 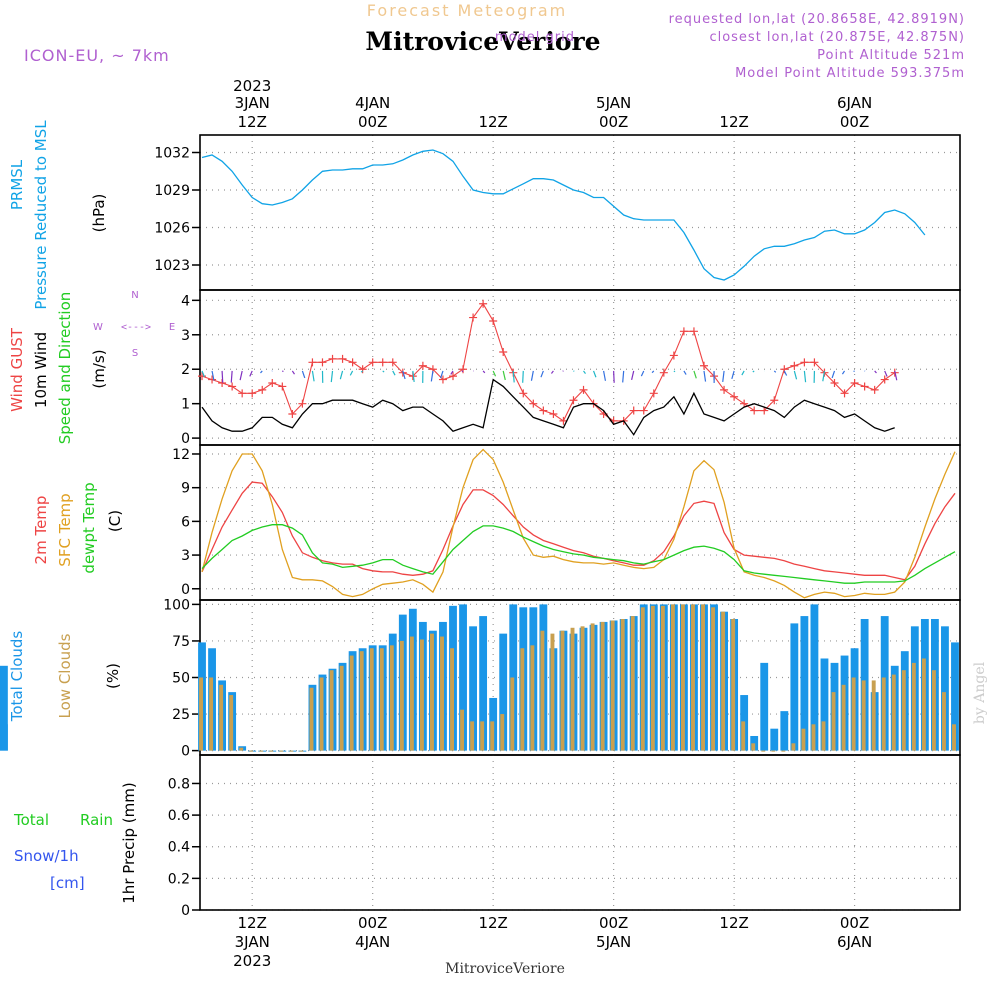 I want to click on low-clouds-label: Low Clouds, so click(x=65, y=675).